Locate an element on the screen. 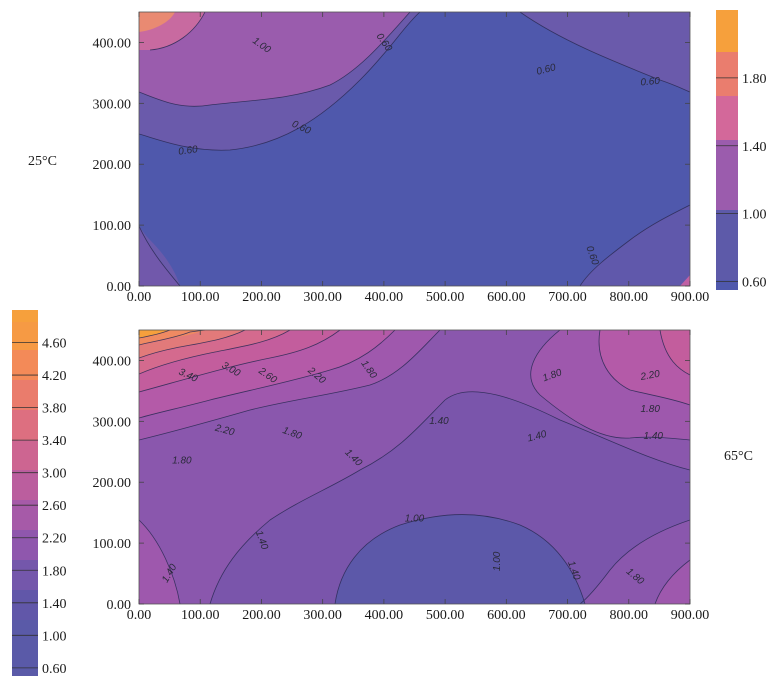 Image resolution: width=777 pixels, height=676 pixels. colorbar-25c: 0.60 1.00 1.40 1.80 is located at coordinates (741, 150).